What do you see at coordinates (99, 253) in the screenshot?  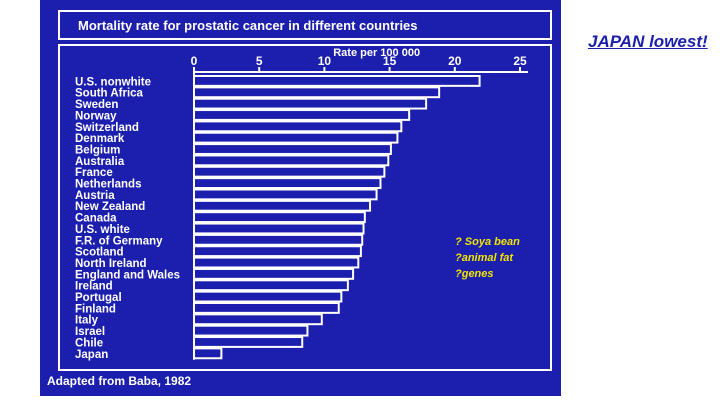 I see `category-label: Scotland` at bounding box center [99, 253].